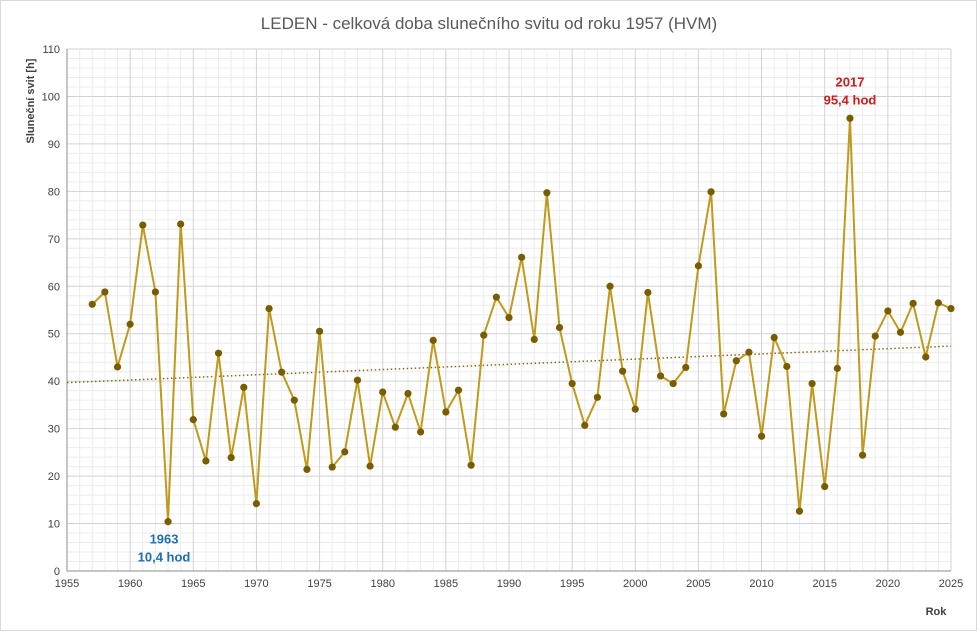 Image resolution: width=977 pixels, height=635 pixels. What do you see at coordinates (67, 584) in the screenshot?
I see `x-tick-label: 1955` at bounding box center [67, 584].